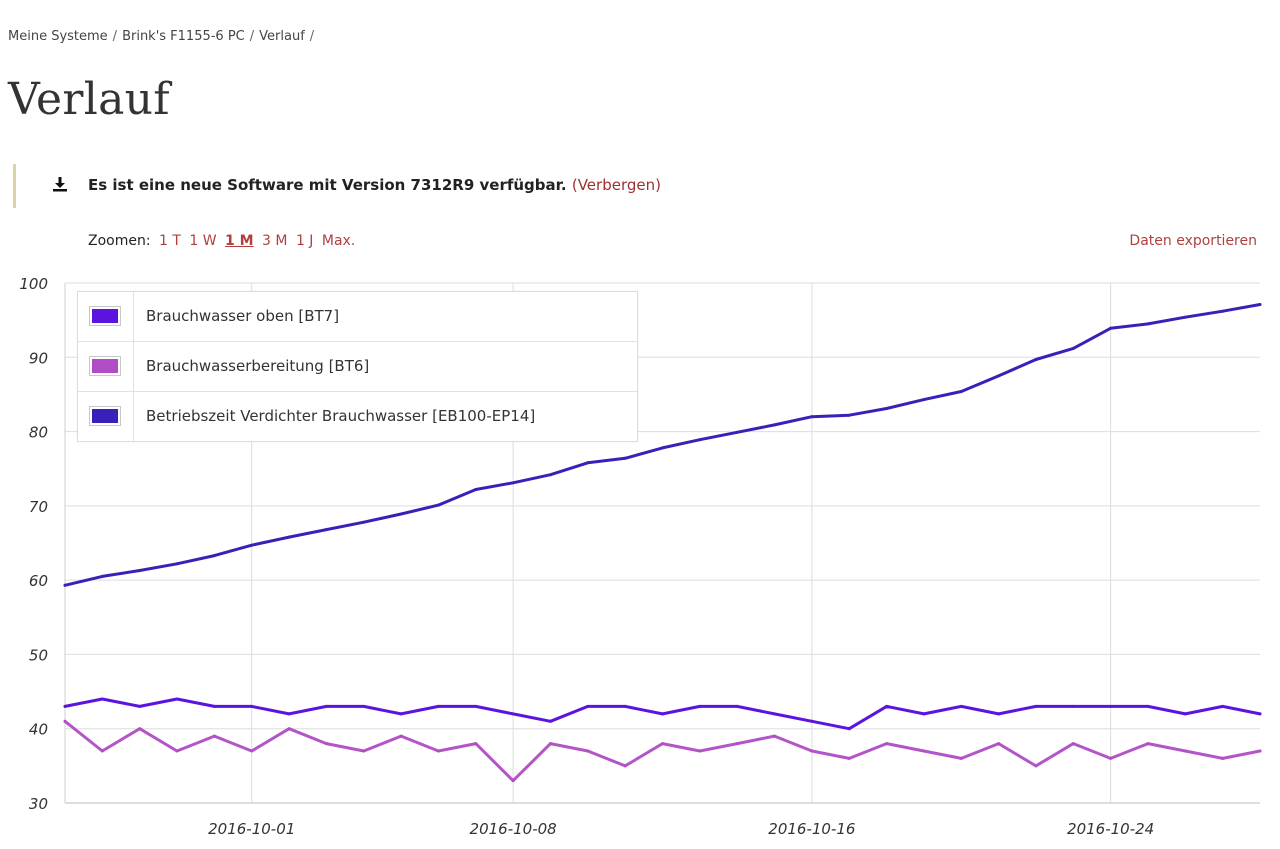 The height and width of the screenshot is (849, 1280). I want to click on y-tick-label: 60, so click(38, 581).